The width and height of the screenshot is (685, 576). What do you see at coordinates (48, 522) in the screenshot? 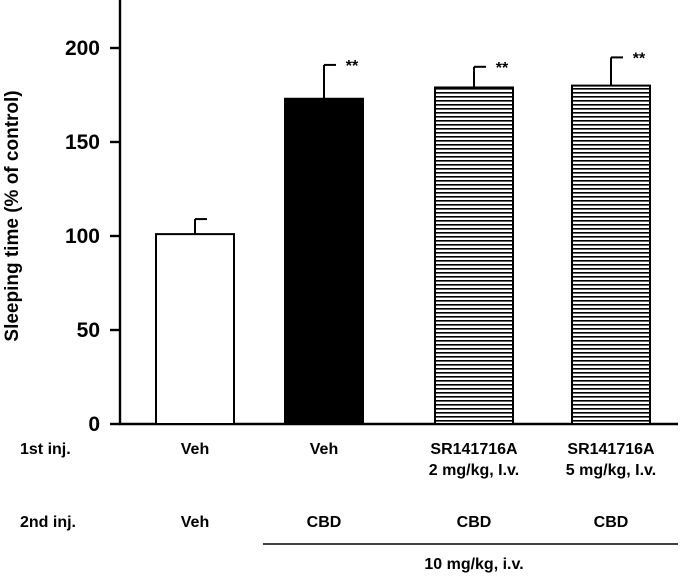
I see `second-injection-row-label: 2nd inj.` at bounding box center [48, 522].